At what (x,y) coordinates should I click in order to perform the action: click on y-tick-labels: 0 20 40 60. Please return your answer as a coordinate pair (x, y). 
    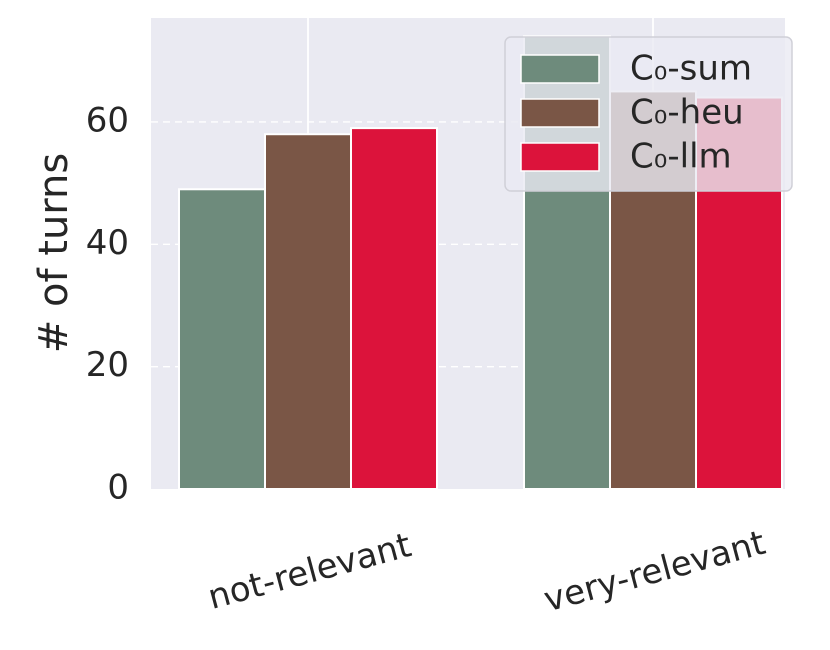
    Looking at the image, I should click on (107, 303).